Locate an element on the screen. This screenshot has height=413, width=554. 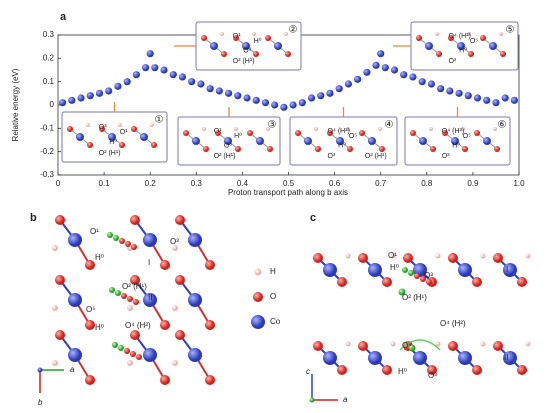
inset-number: ⑥ is located at coordinates (502, 125).